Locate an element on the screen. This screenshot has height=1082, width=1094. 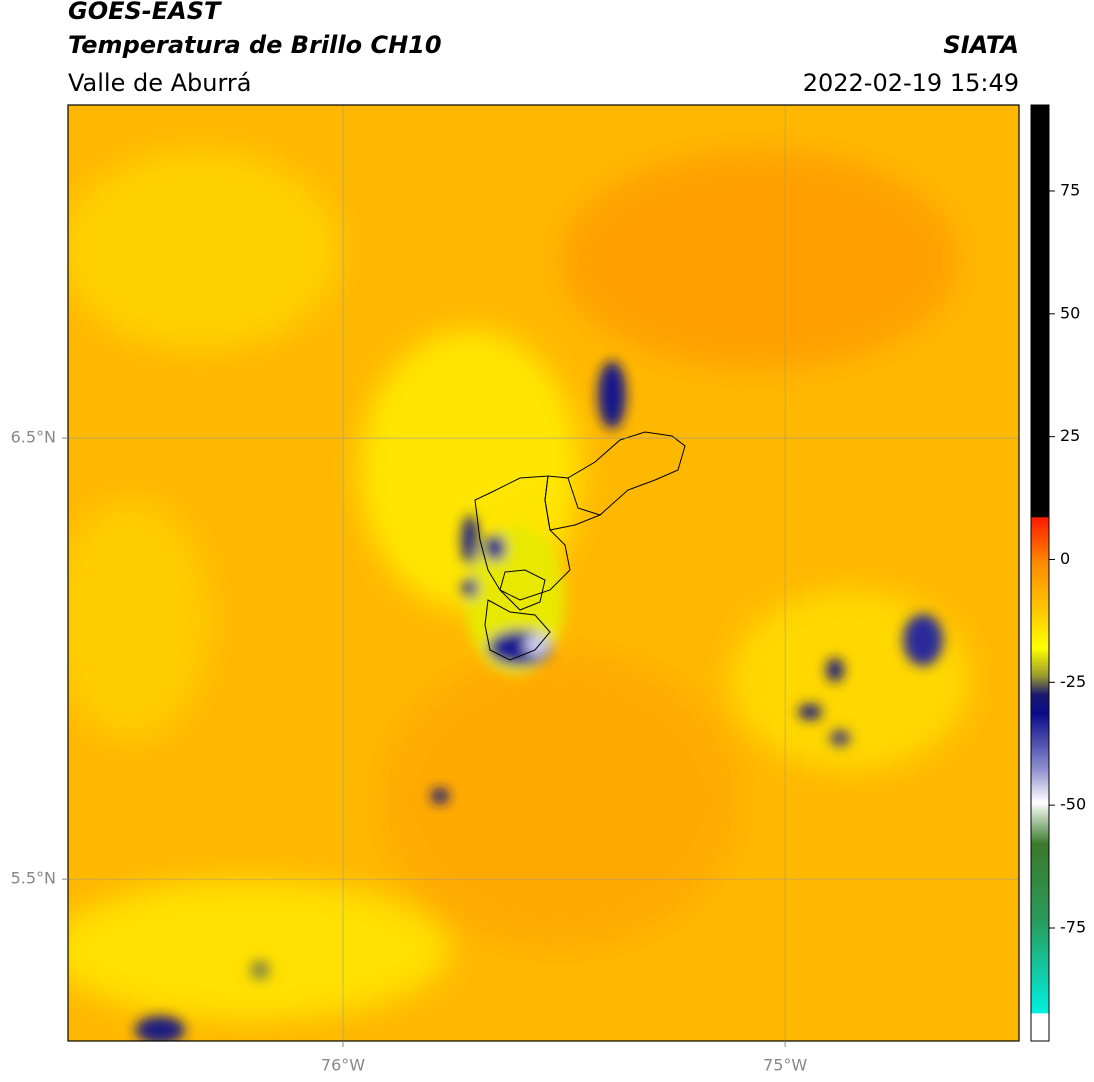
colorbar-tick-label: -25 is located at coordinates (1073, 681).